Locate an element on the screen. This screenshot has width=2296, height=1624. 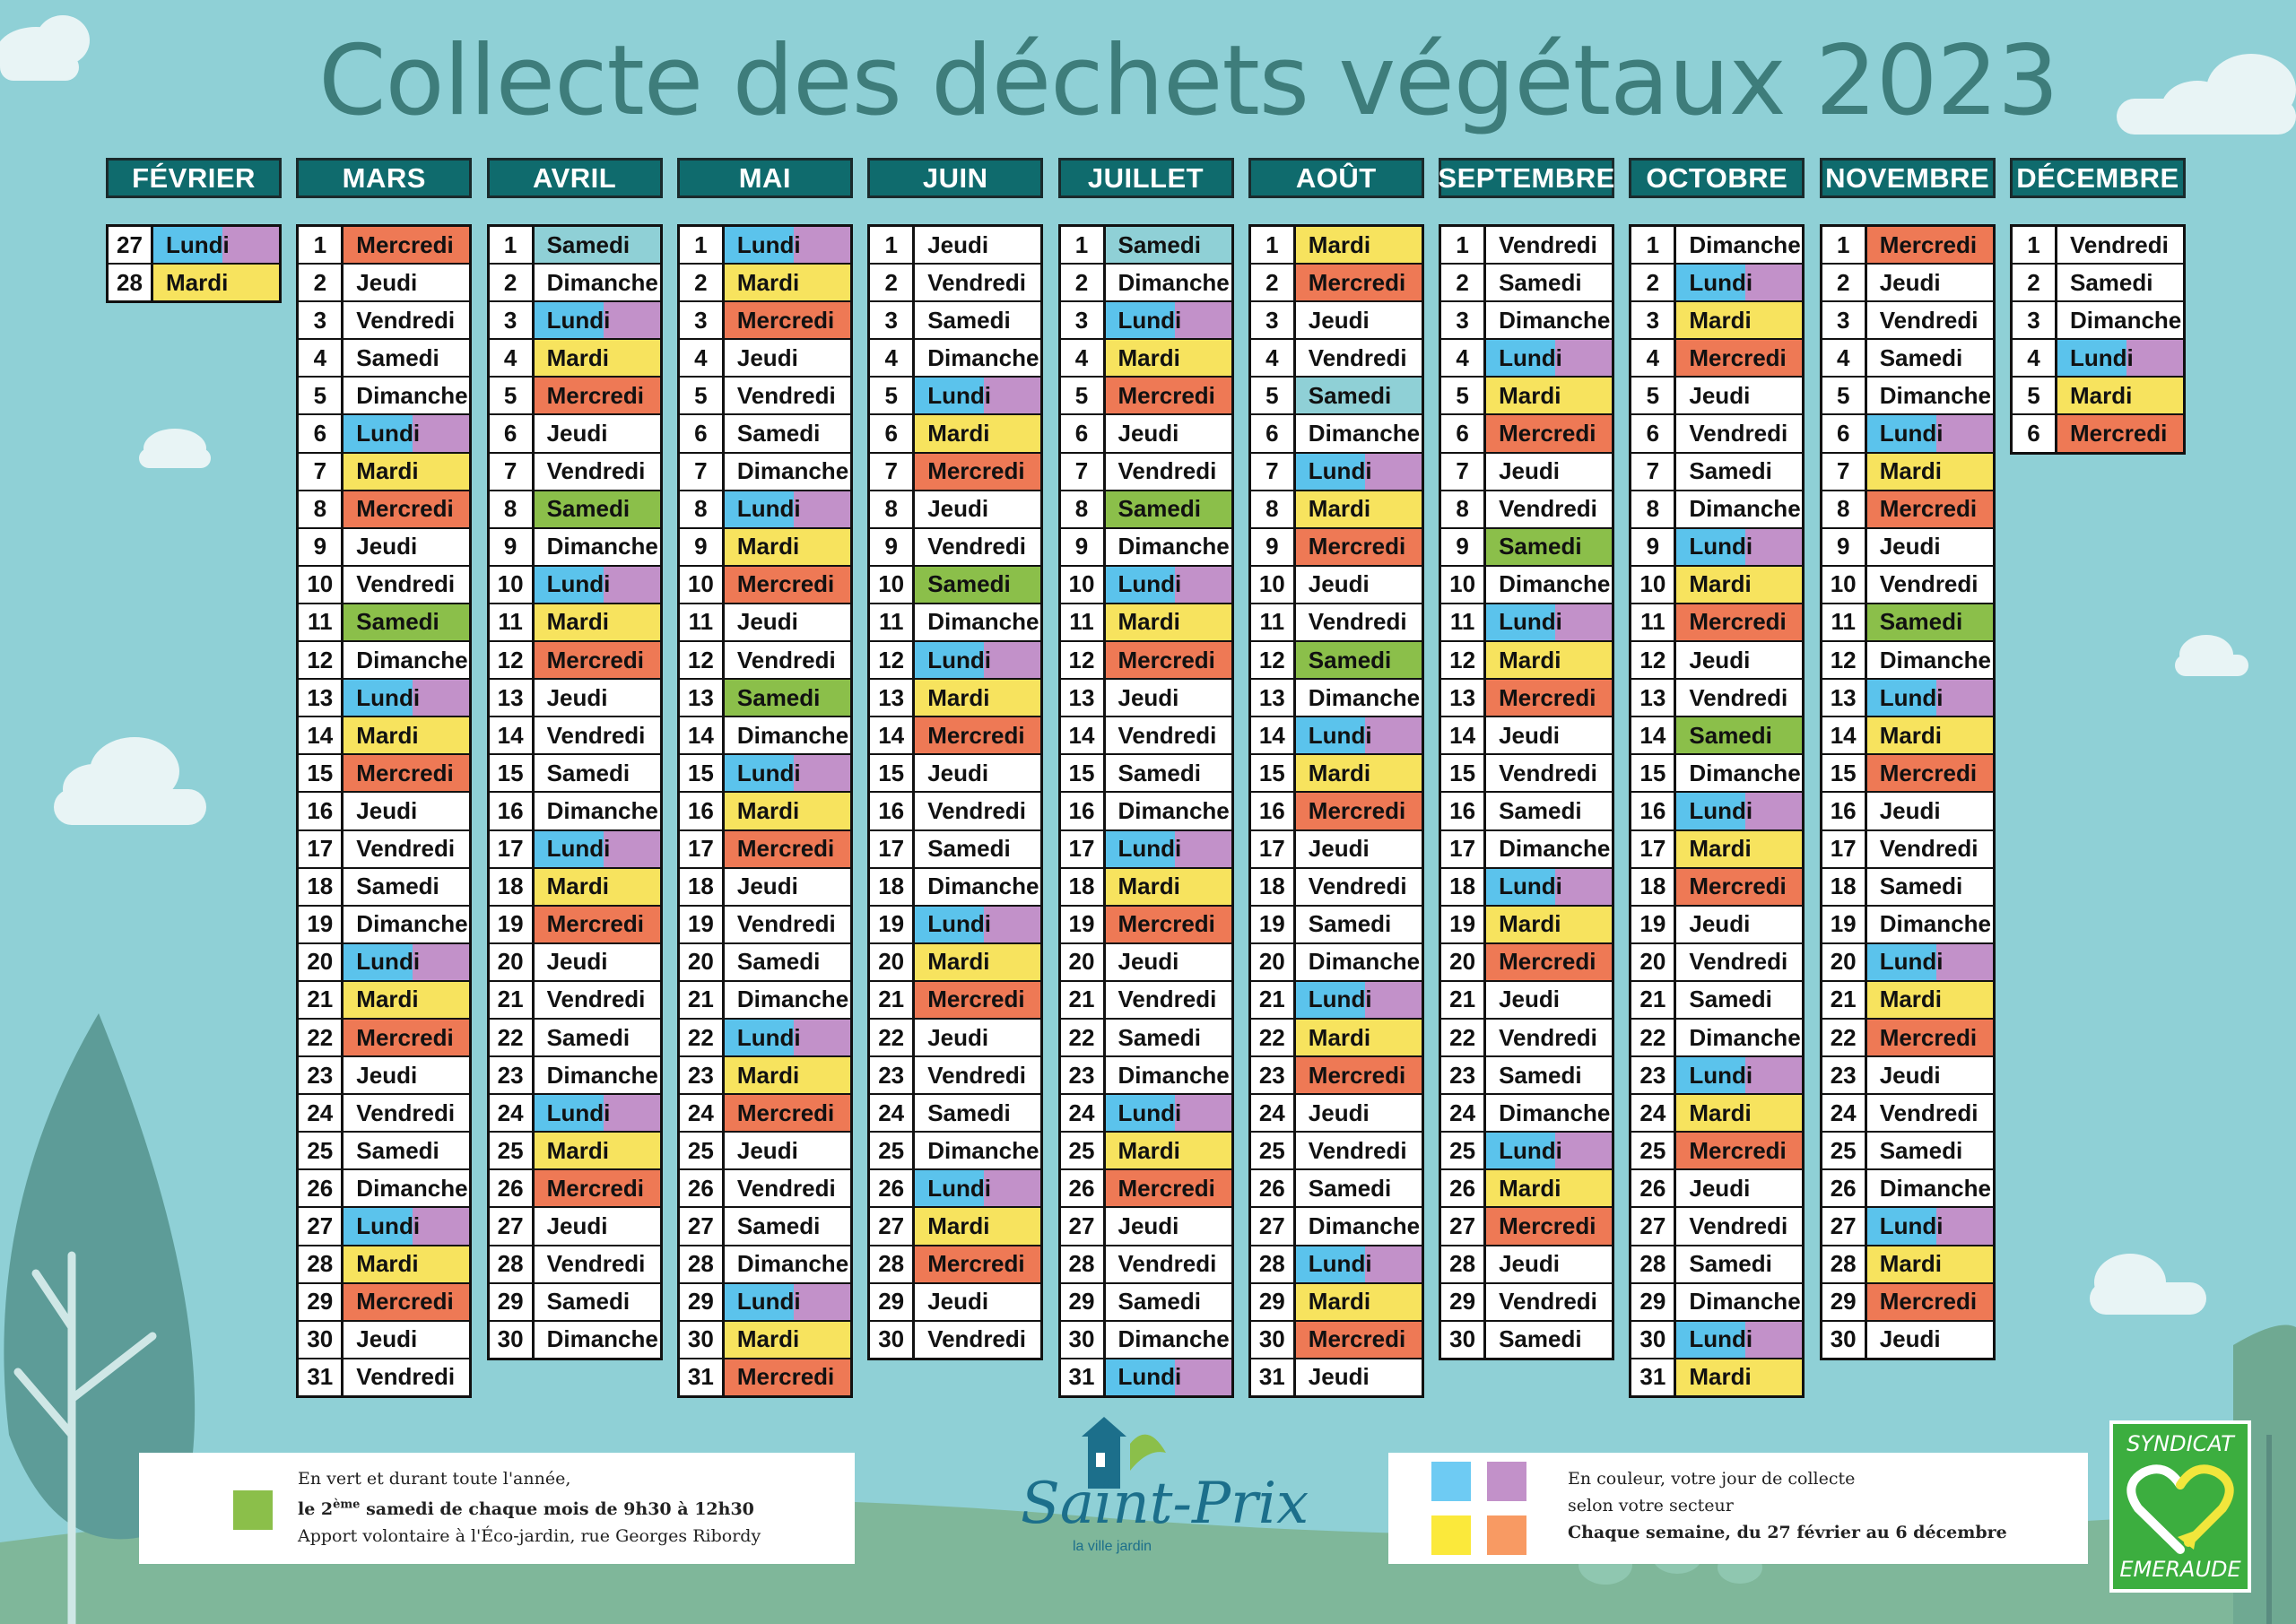
day-row: 27 Lundi is located at coordinates (1907, 1227).